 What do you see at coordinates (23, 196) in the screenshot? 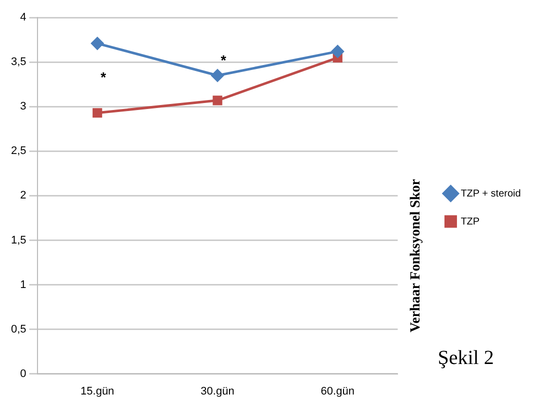
I see `y-tick-label: 2` at bounding box center [23, 196].